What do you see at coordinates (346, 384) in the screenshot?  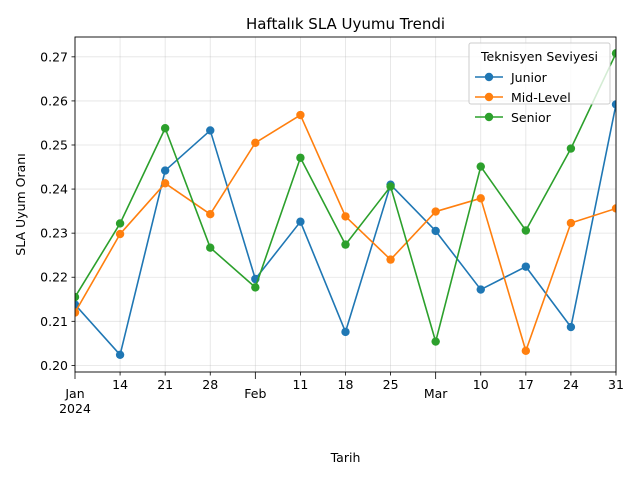 I see `x-tick-label: 18` at bounding box center [346, 384].